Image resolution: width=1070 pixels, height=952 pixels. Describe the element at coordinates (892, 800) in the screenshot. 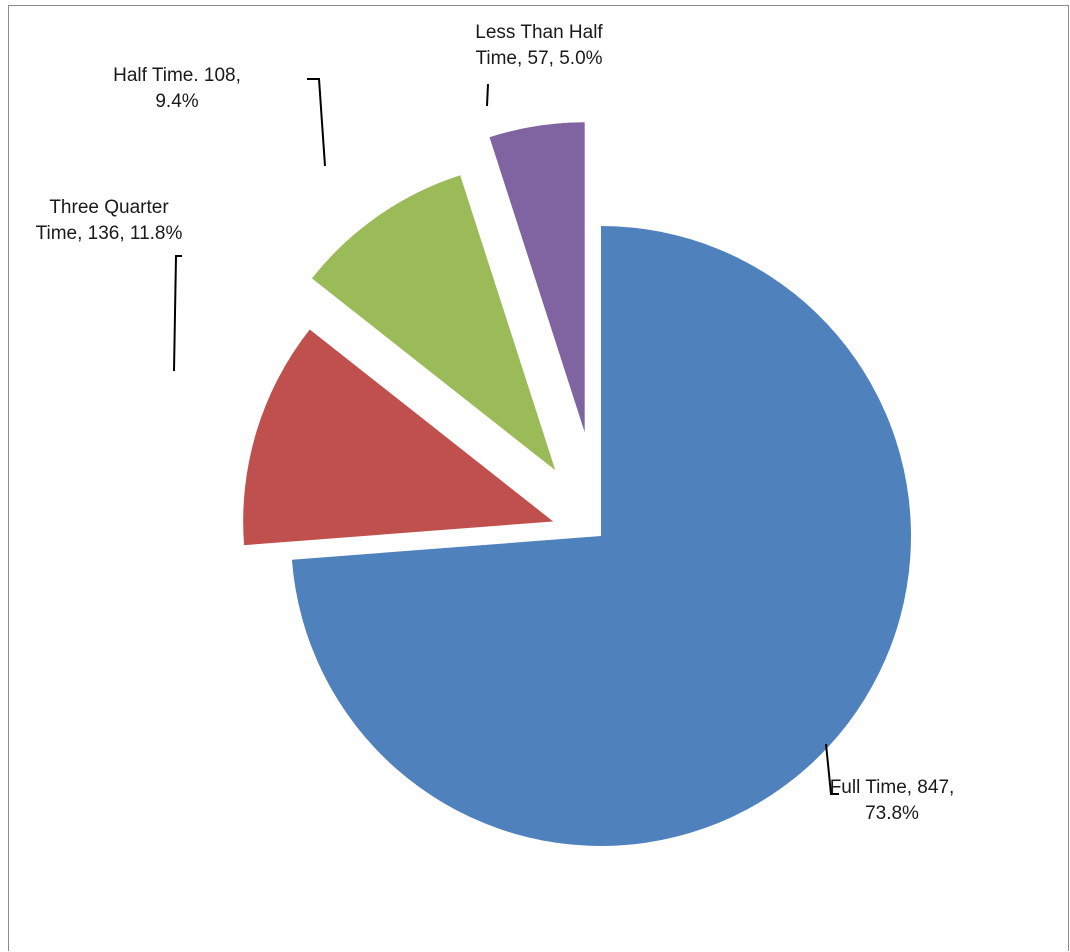

I see `data-label-full-time: Full Time, 847, 73.8%` at that location.